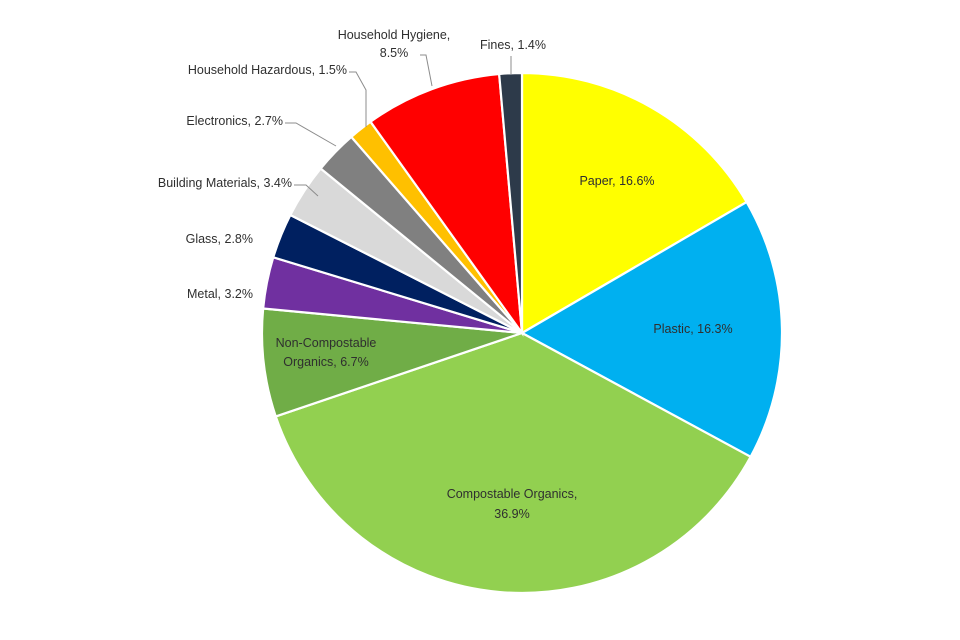  What do you see at coordinates (391, 362) in the screenshot?
I see `pie-slice-non-compostable-organics` at bounding box center [391, 362].